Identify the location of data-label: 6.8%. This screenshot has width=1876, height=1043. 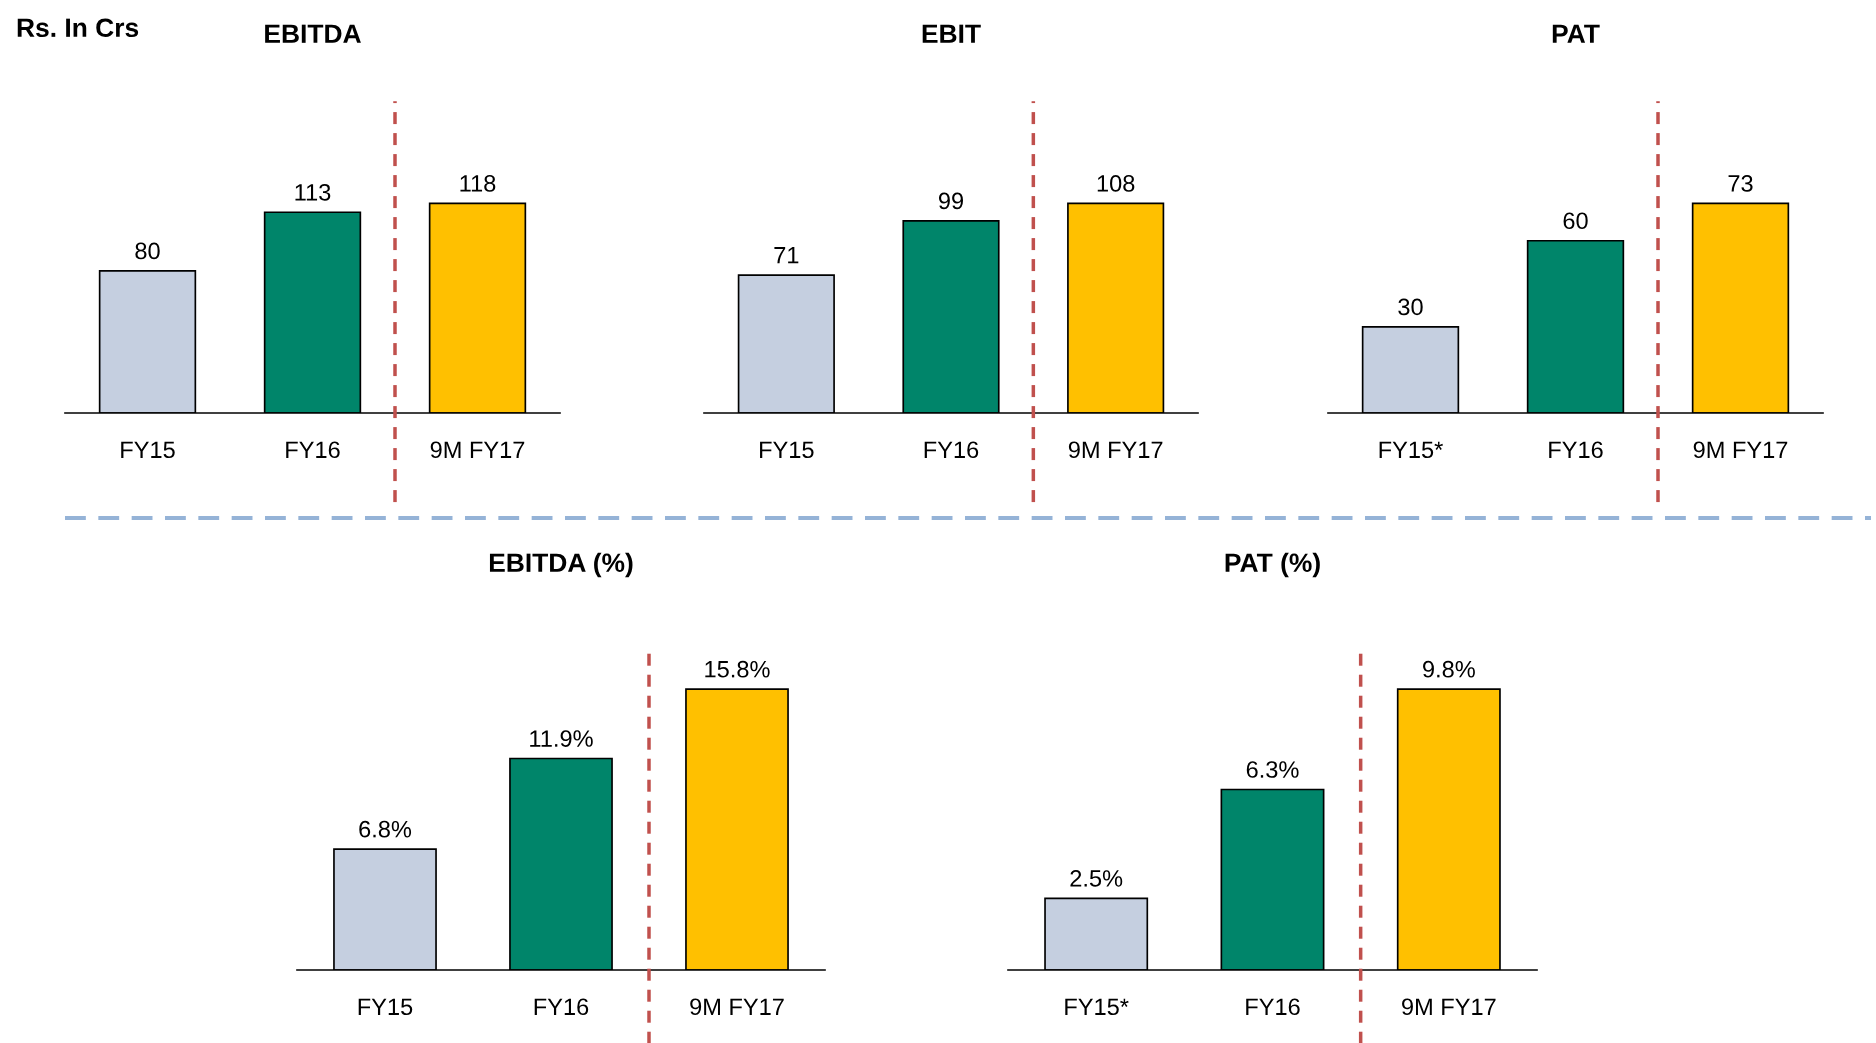
(385, 829).